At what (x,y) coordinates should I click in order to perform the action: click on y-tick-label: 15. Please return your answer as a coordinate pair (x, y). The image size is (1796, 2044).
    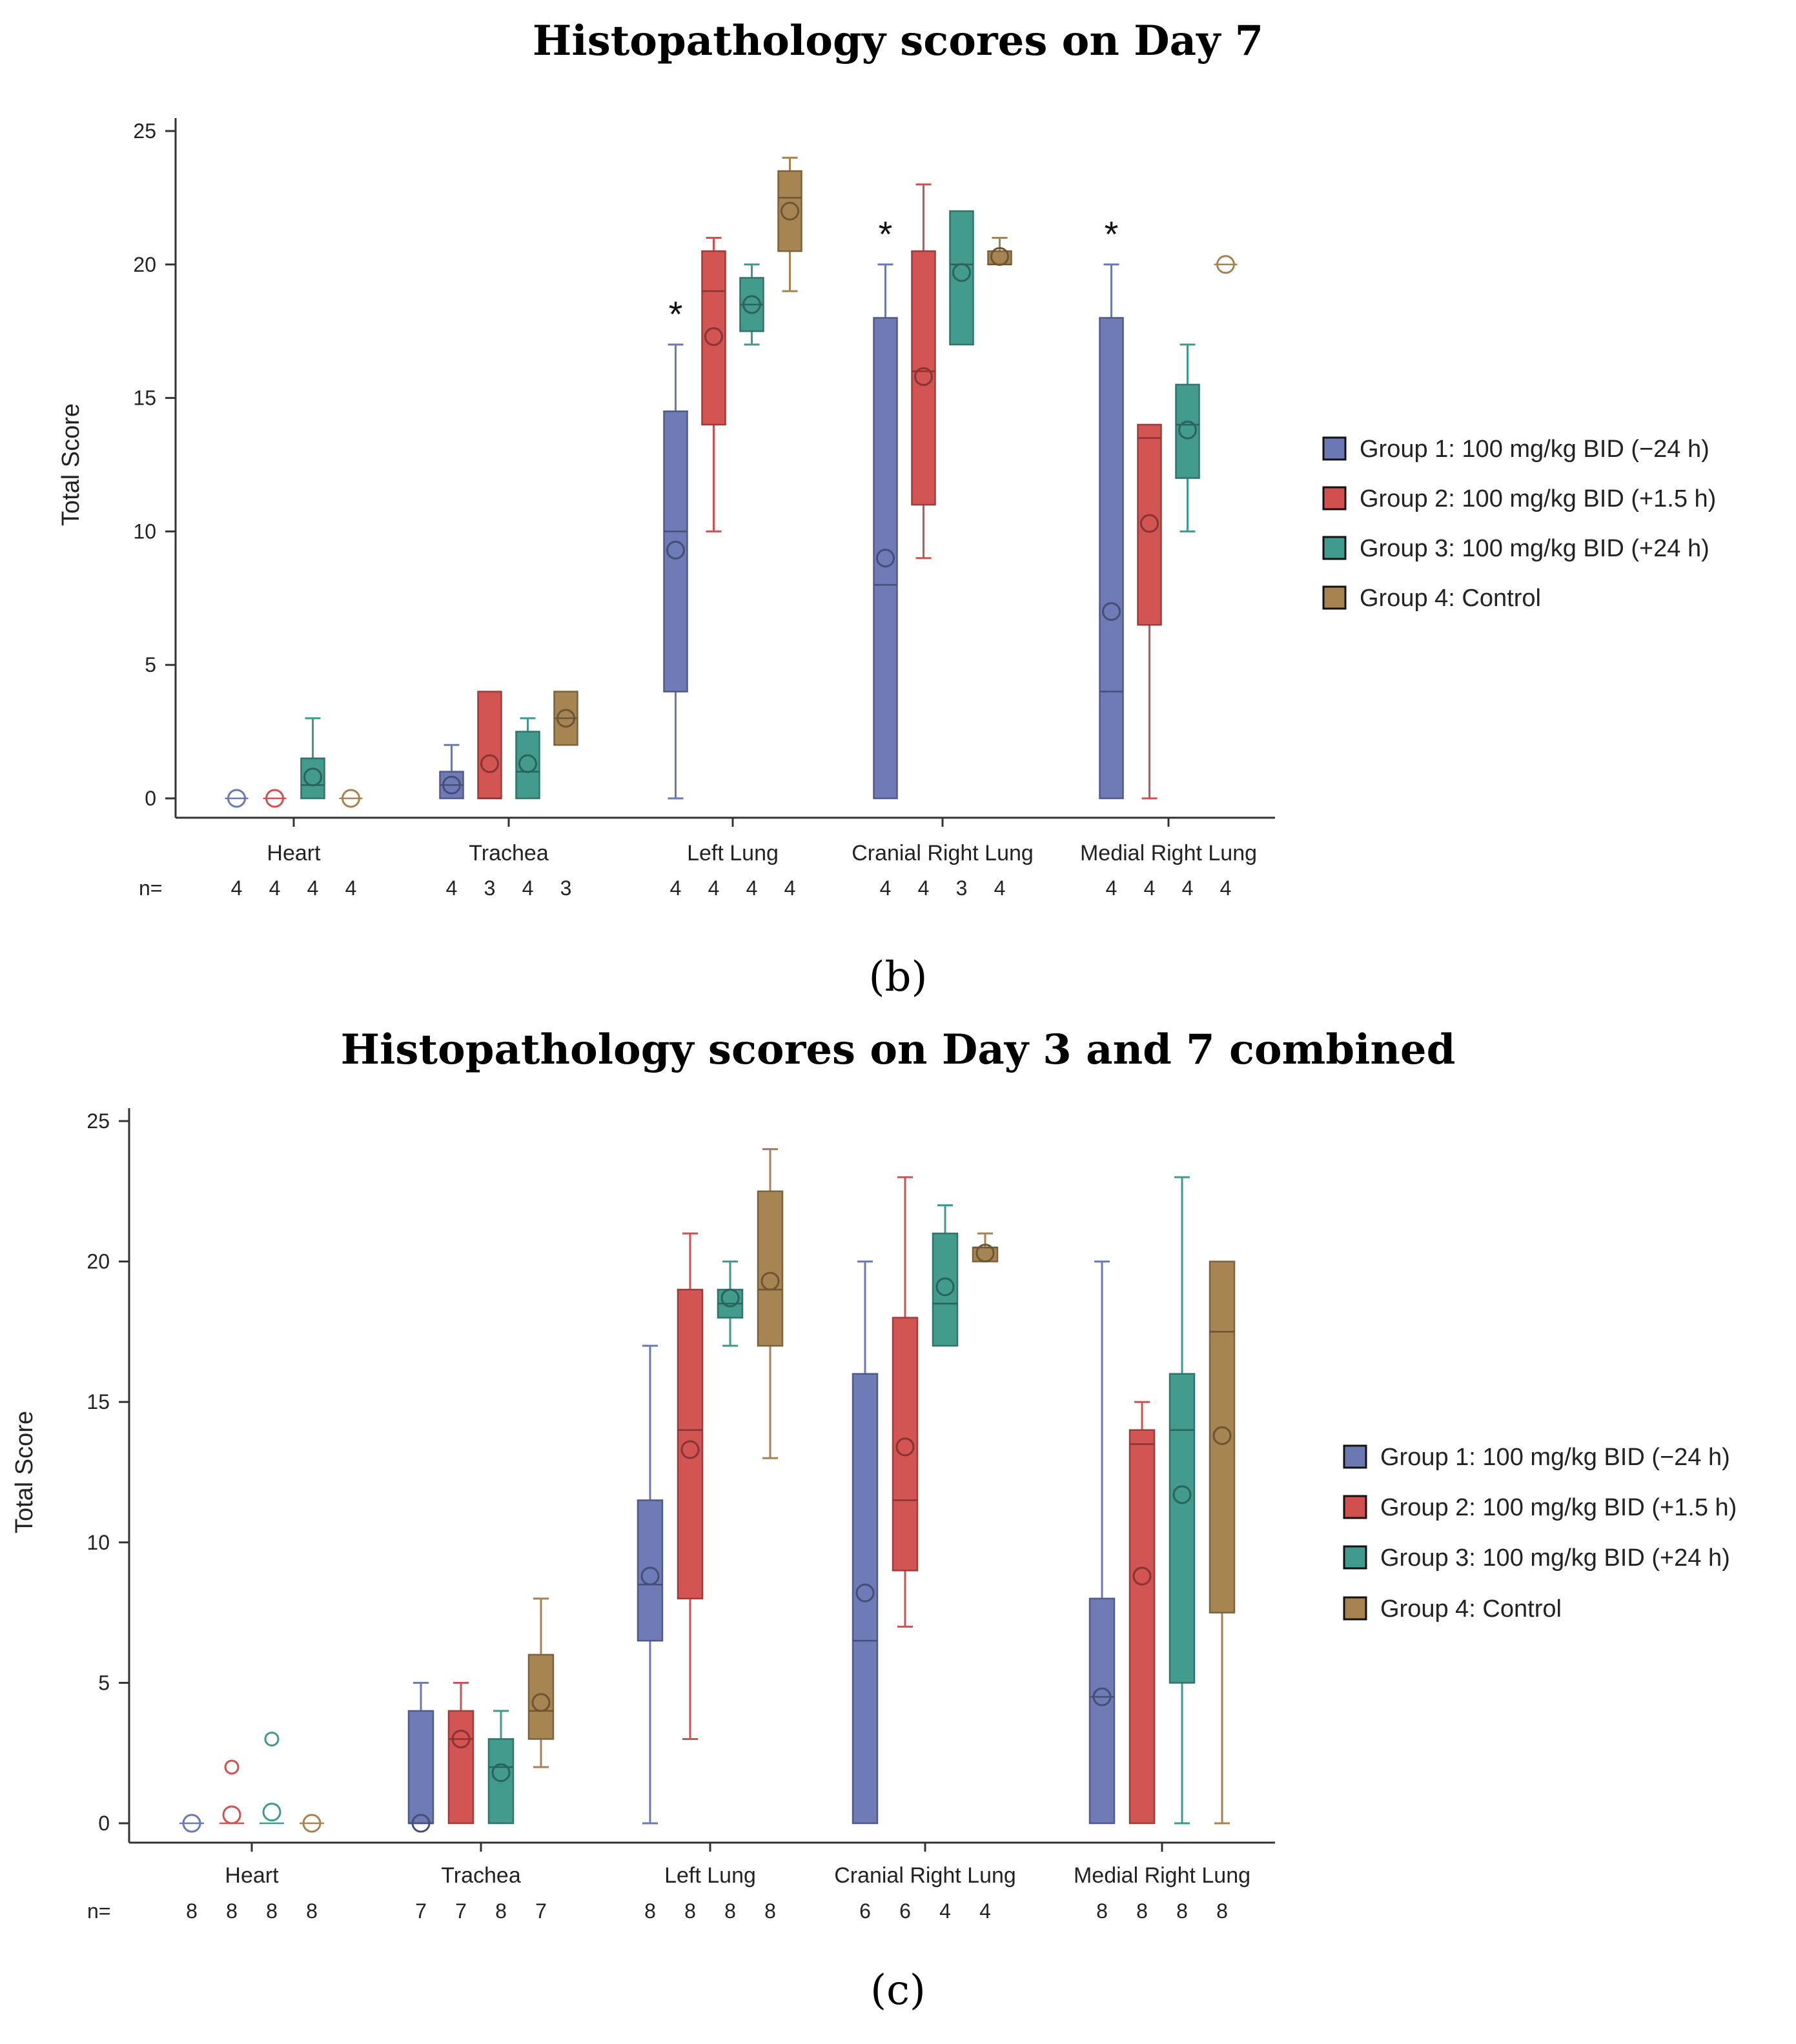
    Looking at the image, I should click on (144, 398).